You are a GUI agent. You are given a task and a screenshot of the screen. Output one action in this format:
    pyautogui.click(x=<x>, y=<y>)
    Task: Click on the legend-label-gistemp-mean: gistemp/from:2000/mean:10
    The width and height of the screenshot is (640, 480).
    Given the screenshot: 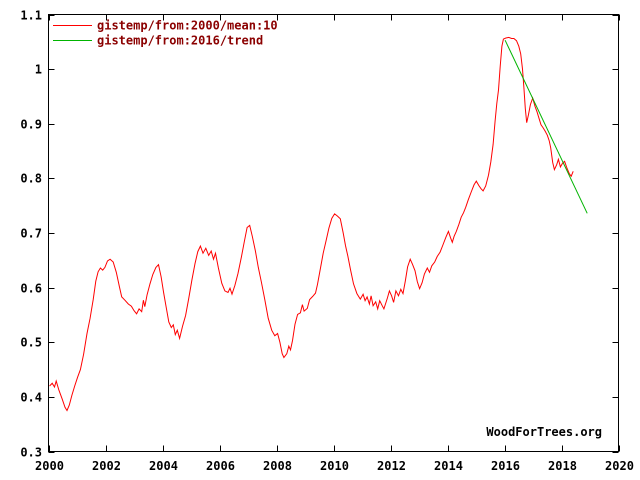 What is the action you would take?
    pyautogui.click(x=187, y=26)
    